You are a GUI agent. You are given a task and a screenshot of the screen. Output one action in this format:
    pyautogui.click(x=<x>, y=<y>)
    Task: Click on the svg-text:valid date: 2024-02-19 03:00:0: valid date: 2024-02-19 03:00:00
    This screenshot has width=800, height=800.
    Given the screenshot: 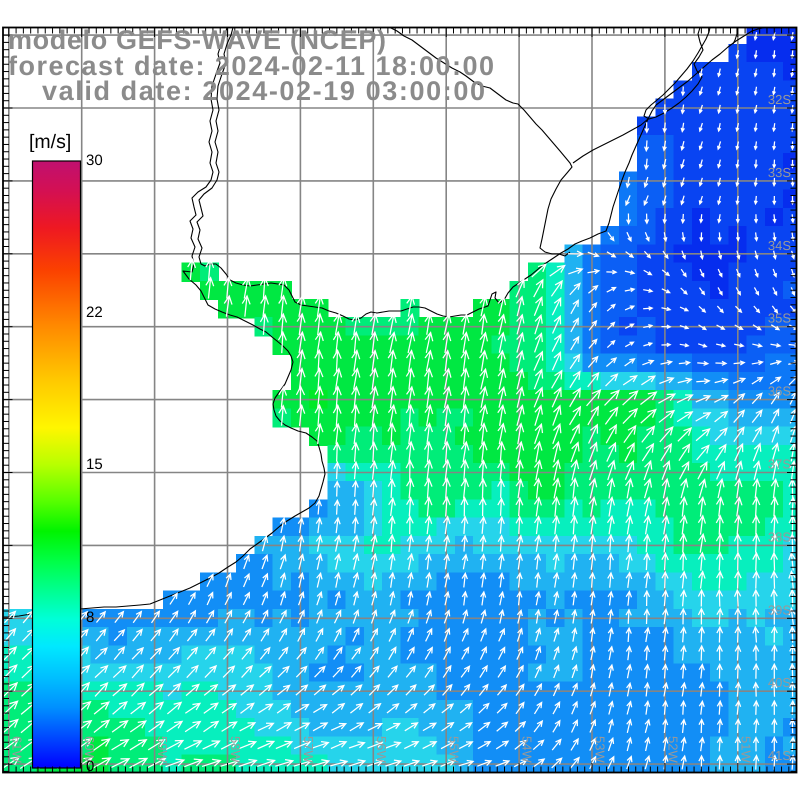 What is the action you would take?
    pyautogui.click(x=263, y=91)
    